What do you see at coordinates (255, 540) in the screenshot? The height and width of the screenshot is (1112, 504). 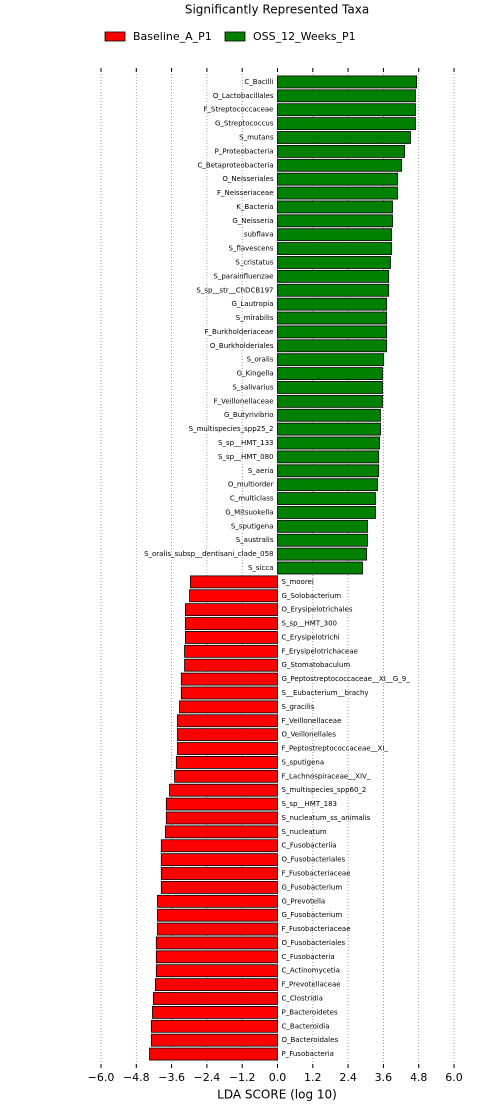 I see `category-label: S_australis` at bounding box center [255, 540].